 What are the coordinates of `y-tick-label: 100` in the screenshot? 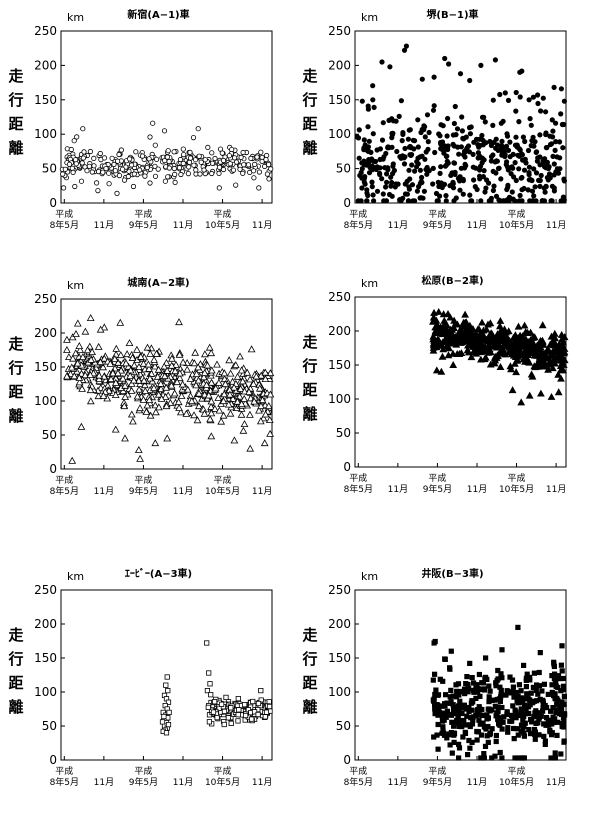 It's located at (45, 134).